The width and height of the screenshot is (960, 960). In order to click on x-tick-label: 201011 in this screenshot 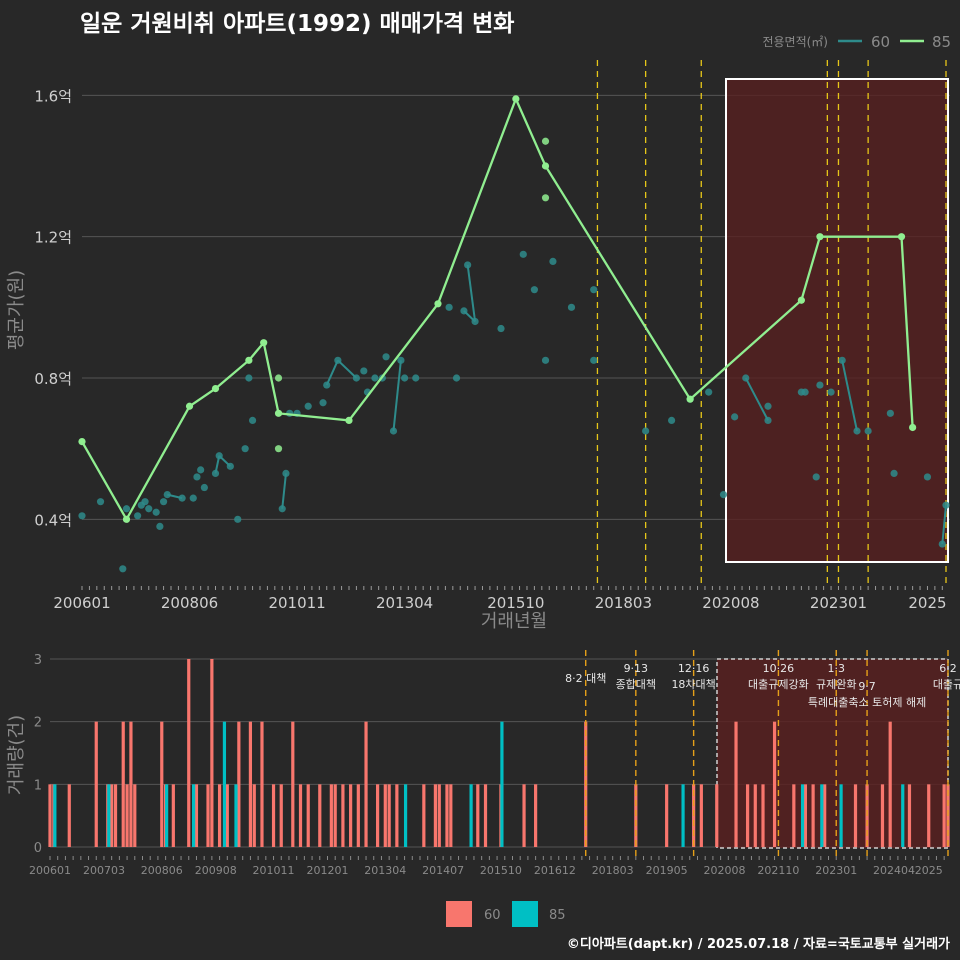, I will do `click(274, 870)`.